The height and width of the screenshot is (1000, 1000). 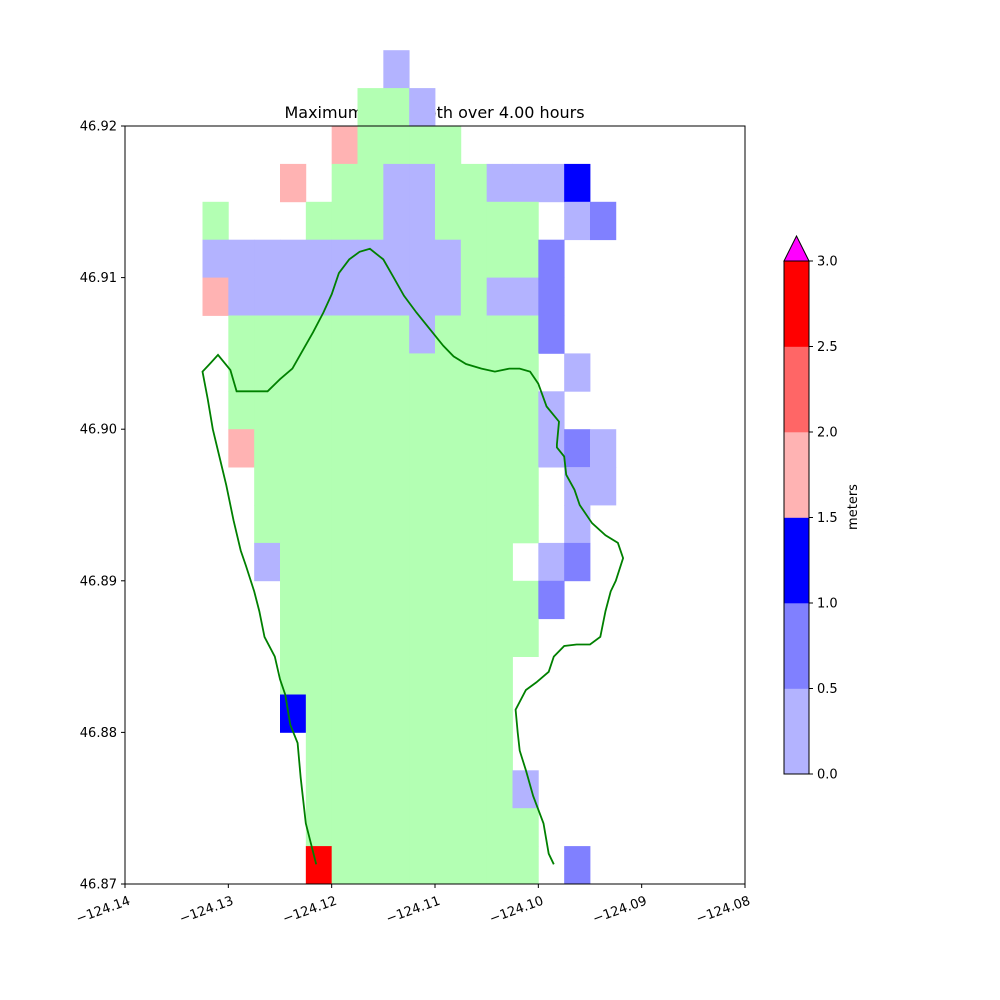 I want to click on colorbar-ticks: 0.0 0.5 1.0 1.5 2.0 2.5 3.0, so click(x=823, y=519).